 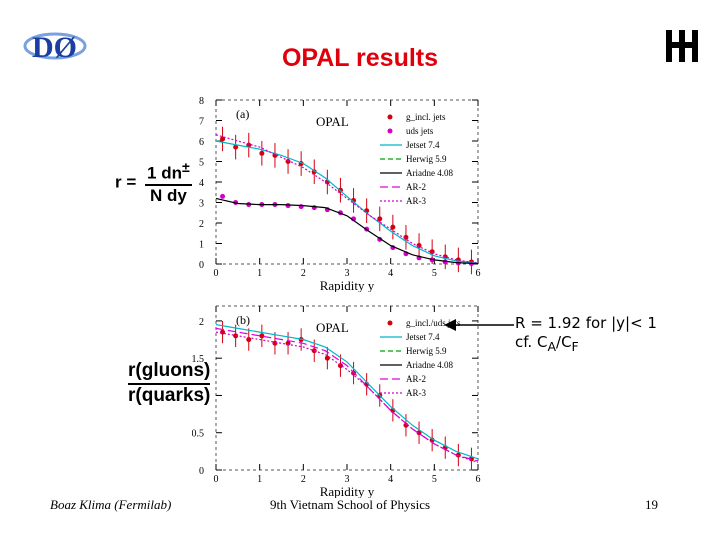 I want to click on page-number: 19, so click(x=651, y=504).